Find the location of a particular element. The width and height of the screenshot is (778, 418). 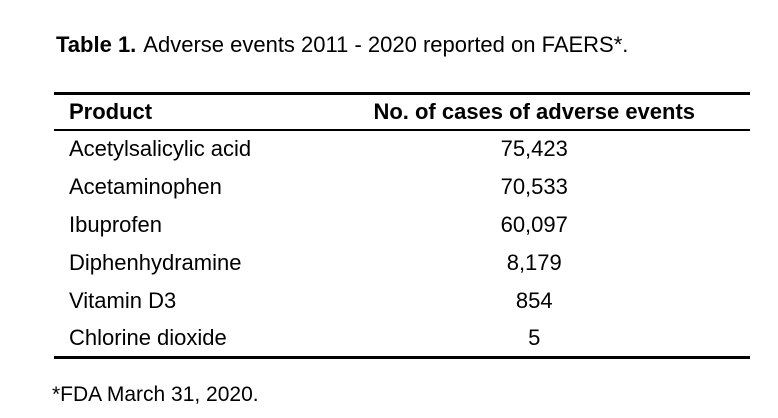

table-header-row: Product No. of cases of adverse events is located at coordinates (402, 112).